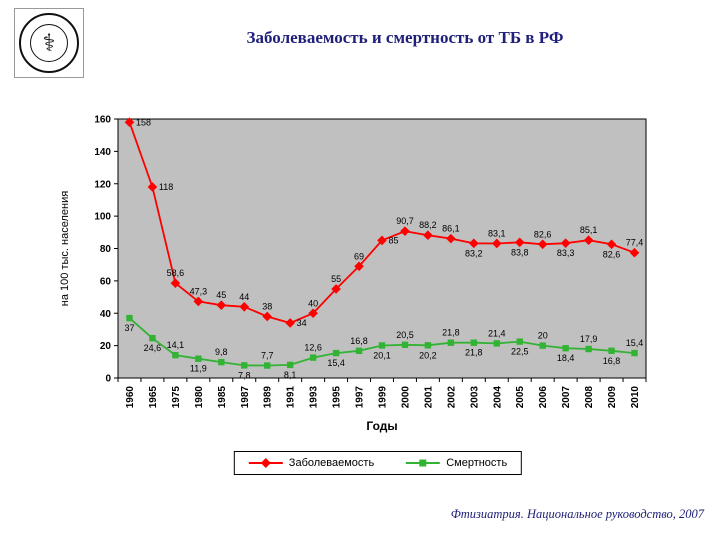  Describe the element at coordinates (405, 335) in the screenshot. I see `svg-text: 20,5` at that location.